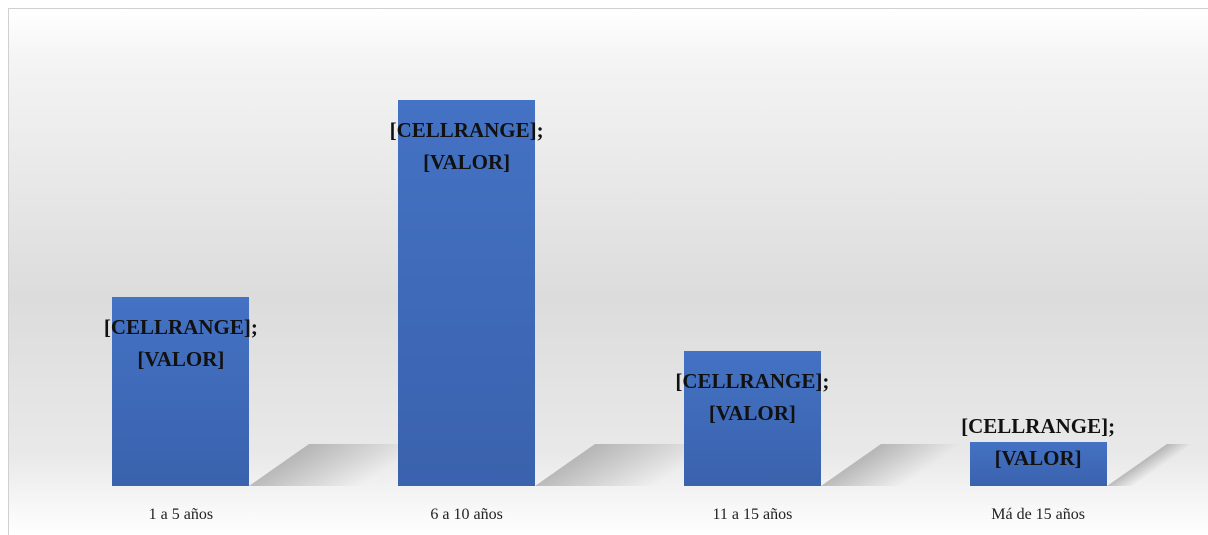 Image resolution: width=1208 pixels, height=535 pixels. What do you see at coordinates (466, 514) in the screenshot?
I see `x-tick-label: 6 a 10 años` at bounding box center [466, 514].